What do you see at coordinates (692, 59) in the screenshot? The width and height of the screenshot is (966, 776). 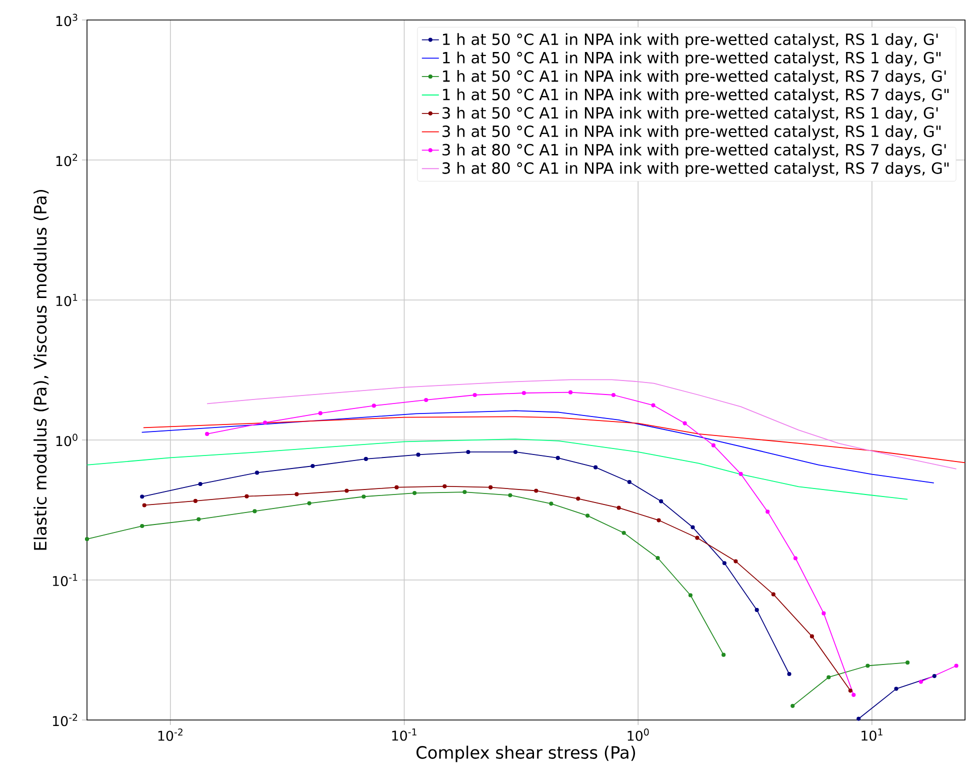 I see `legend-label: 1 h at 50 °C A1 in NPA ink with pre-wetted catalyst, RS 1 day, G"` at bounding box center [692, 59].